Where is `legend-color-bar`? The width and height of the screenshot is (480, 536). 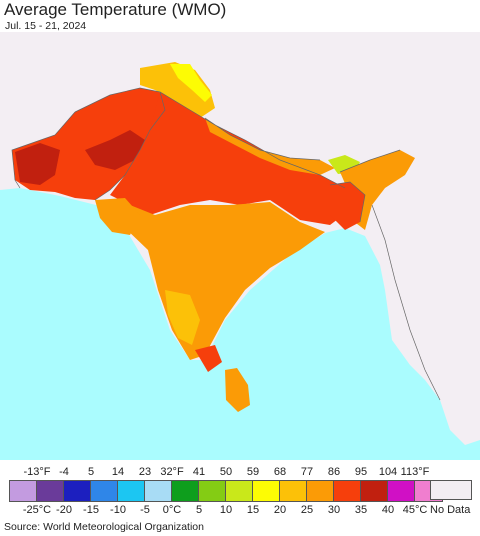
legend-color-bar is located at coordinates (226, 491).